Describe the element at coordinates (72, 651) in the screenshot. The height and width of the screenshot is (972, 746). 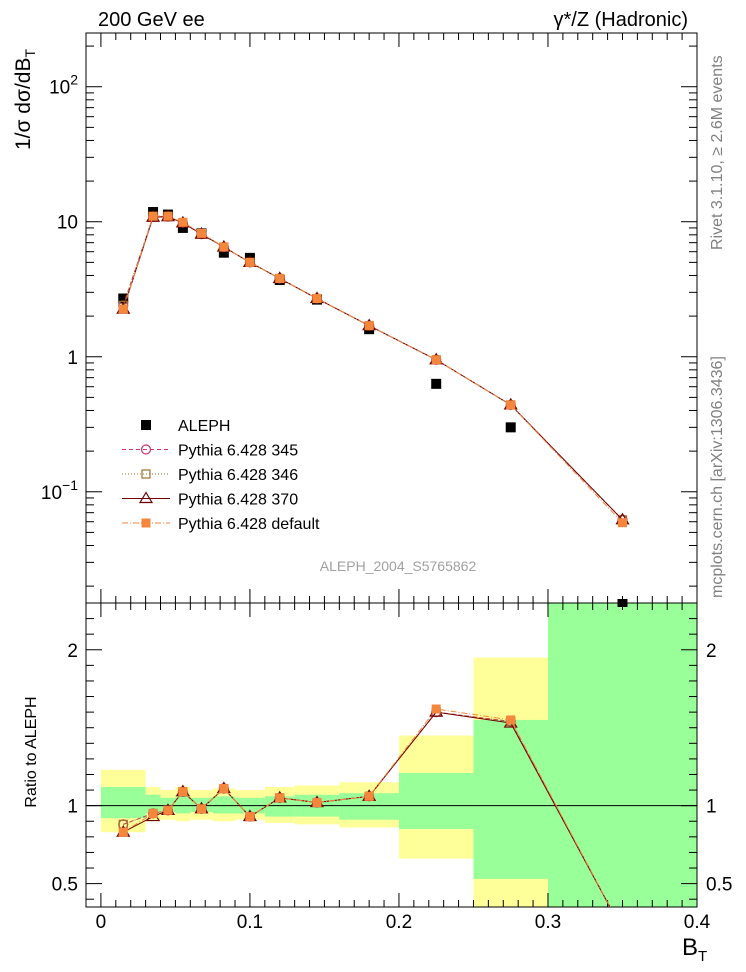
I see `ratio-y-tick-label: 2` at that location.